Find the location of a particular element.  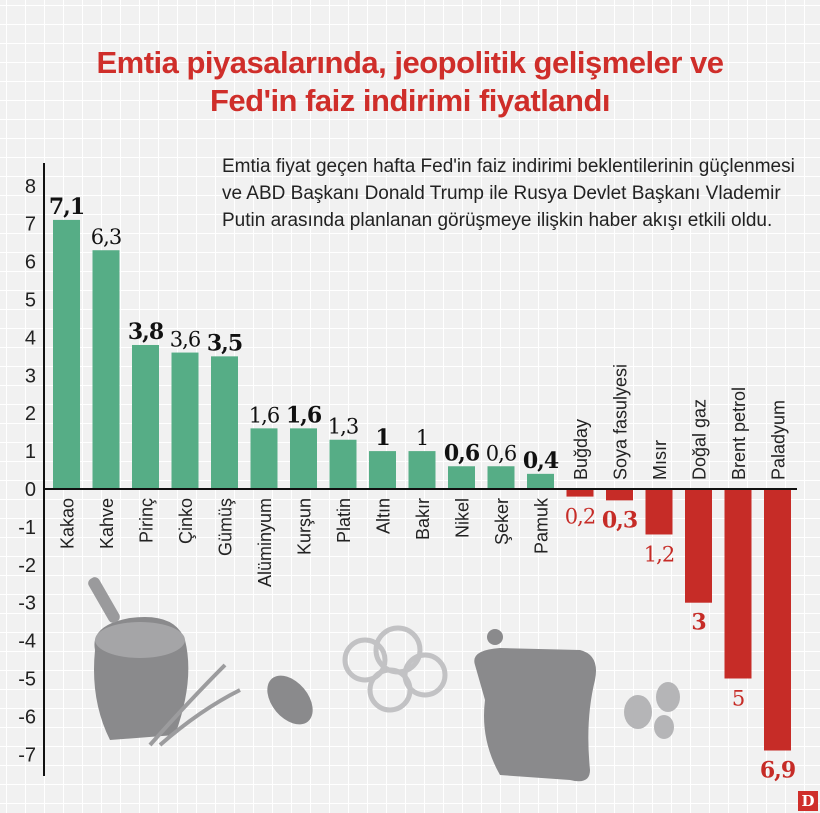

category-label: Platin is located at coordinates (344, 520).